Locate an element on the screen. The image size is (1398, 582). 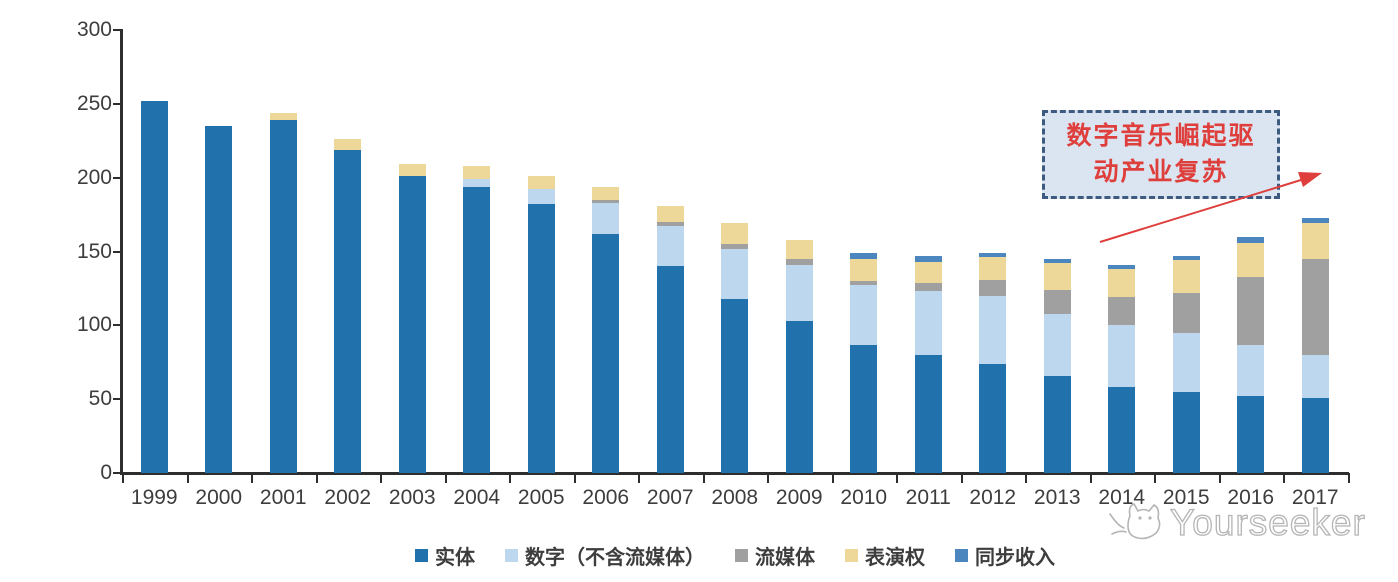
legend-item-实体: 实体 is located at coordinates (445, 555).